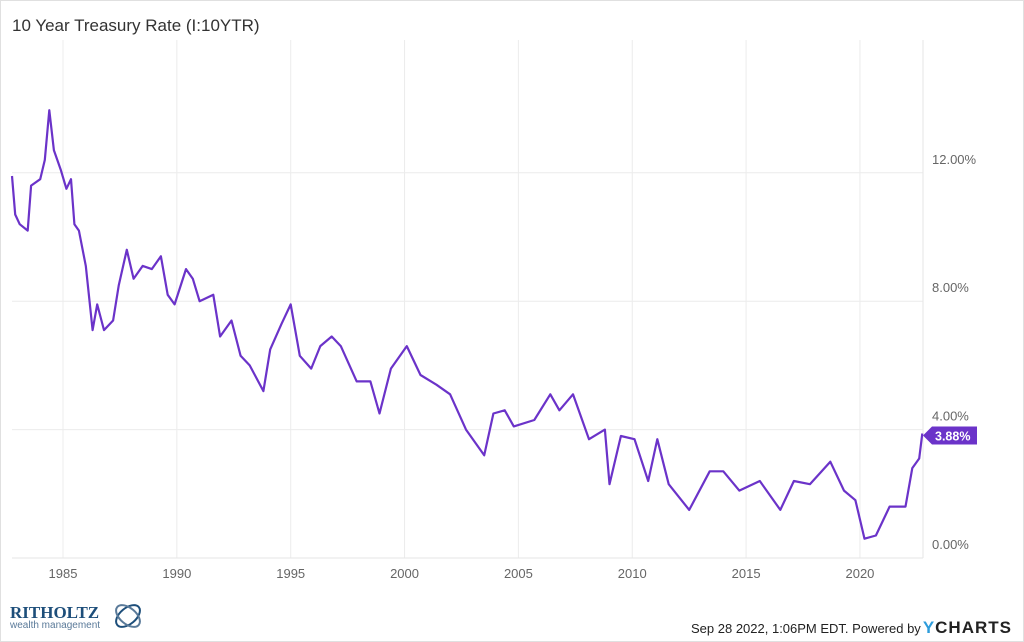  What do you see at coordinates (63, 573) in the screenshot?
I see `x-tick-label: 1985` at bounding box center [63, 573].